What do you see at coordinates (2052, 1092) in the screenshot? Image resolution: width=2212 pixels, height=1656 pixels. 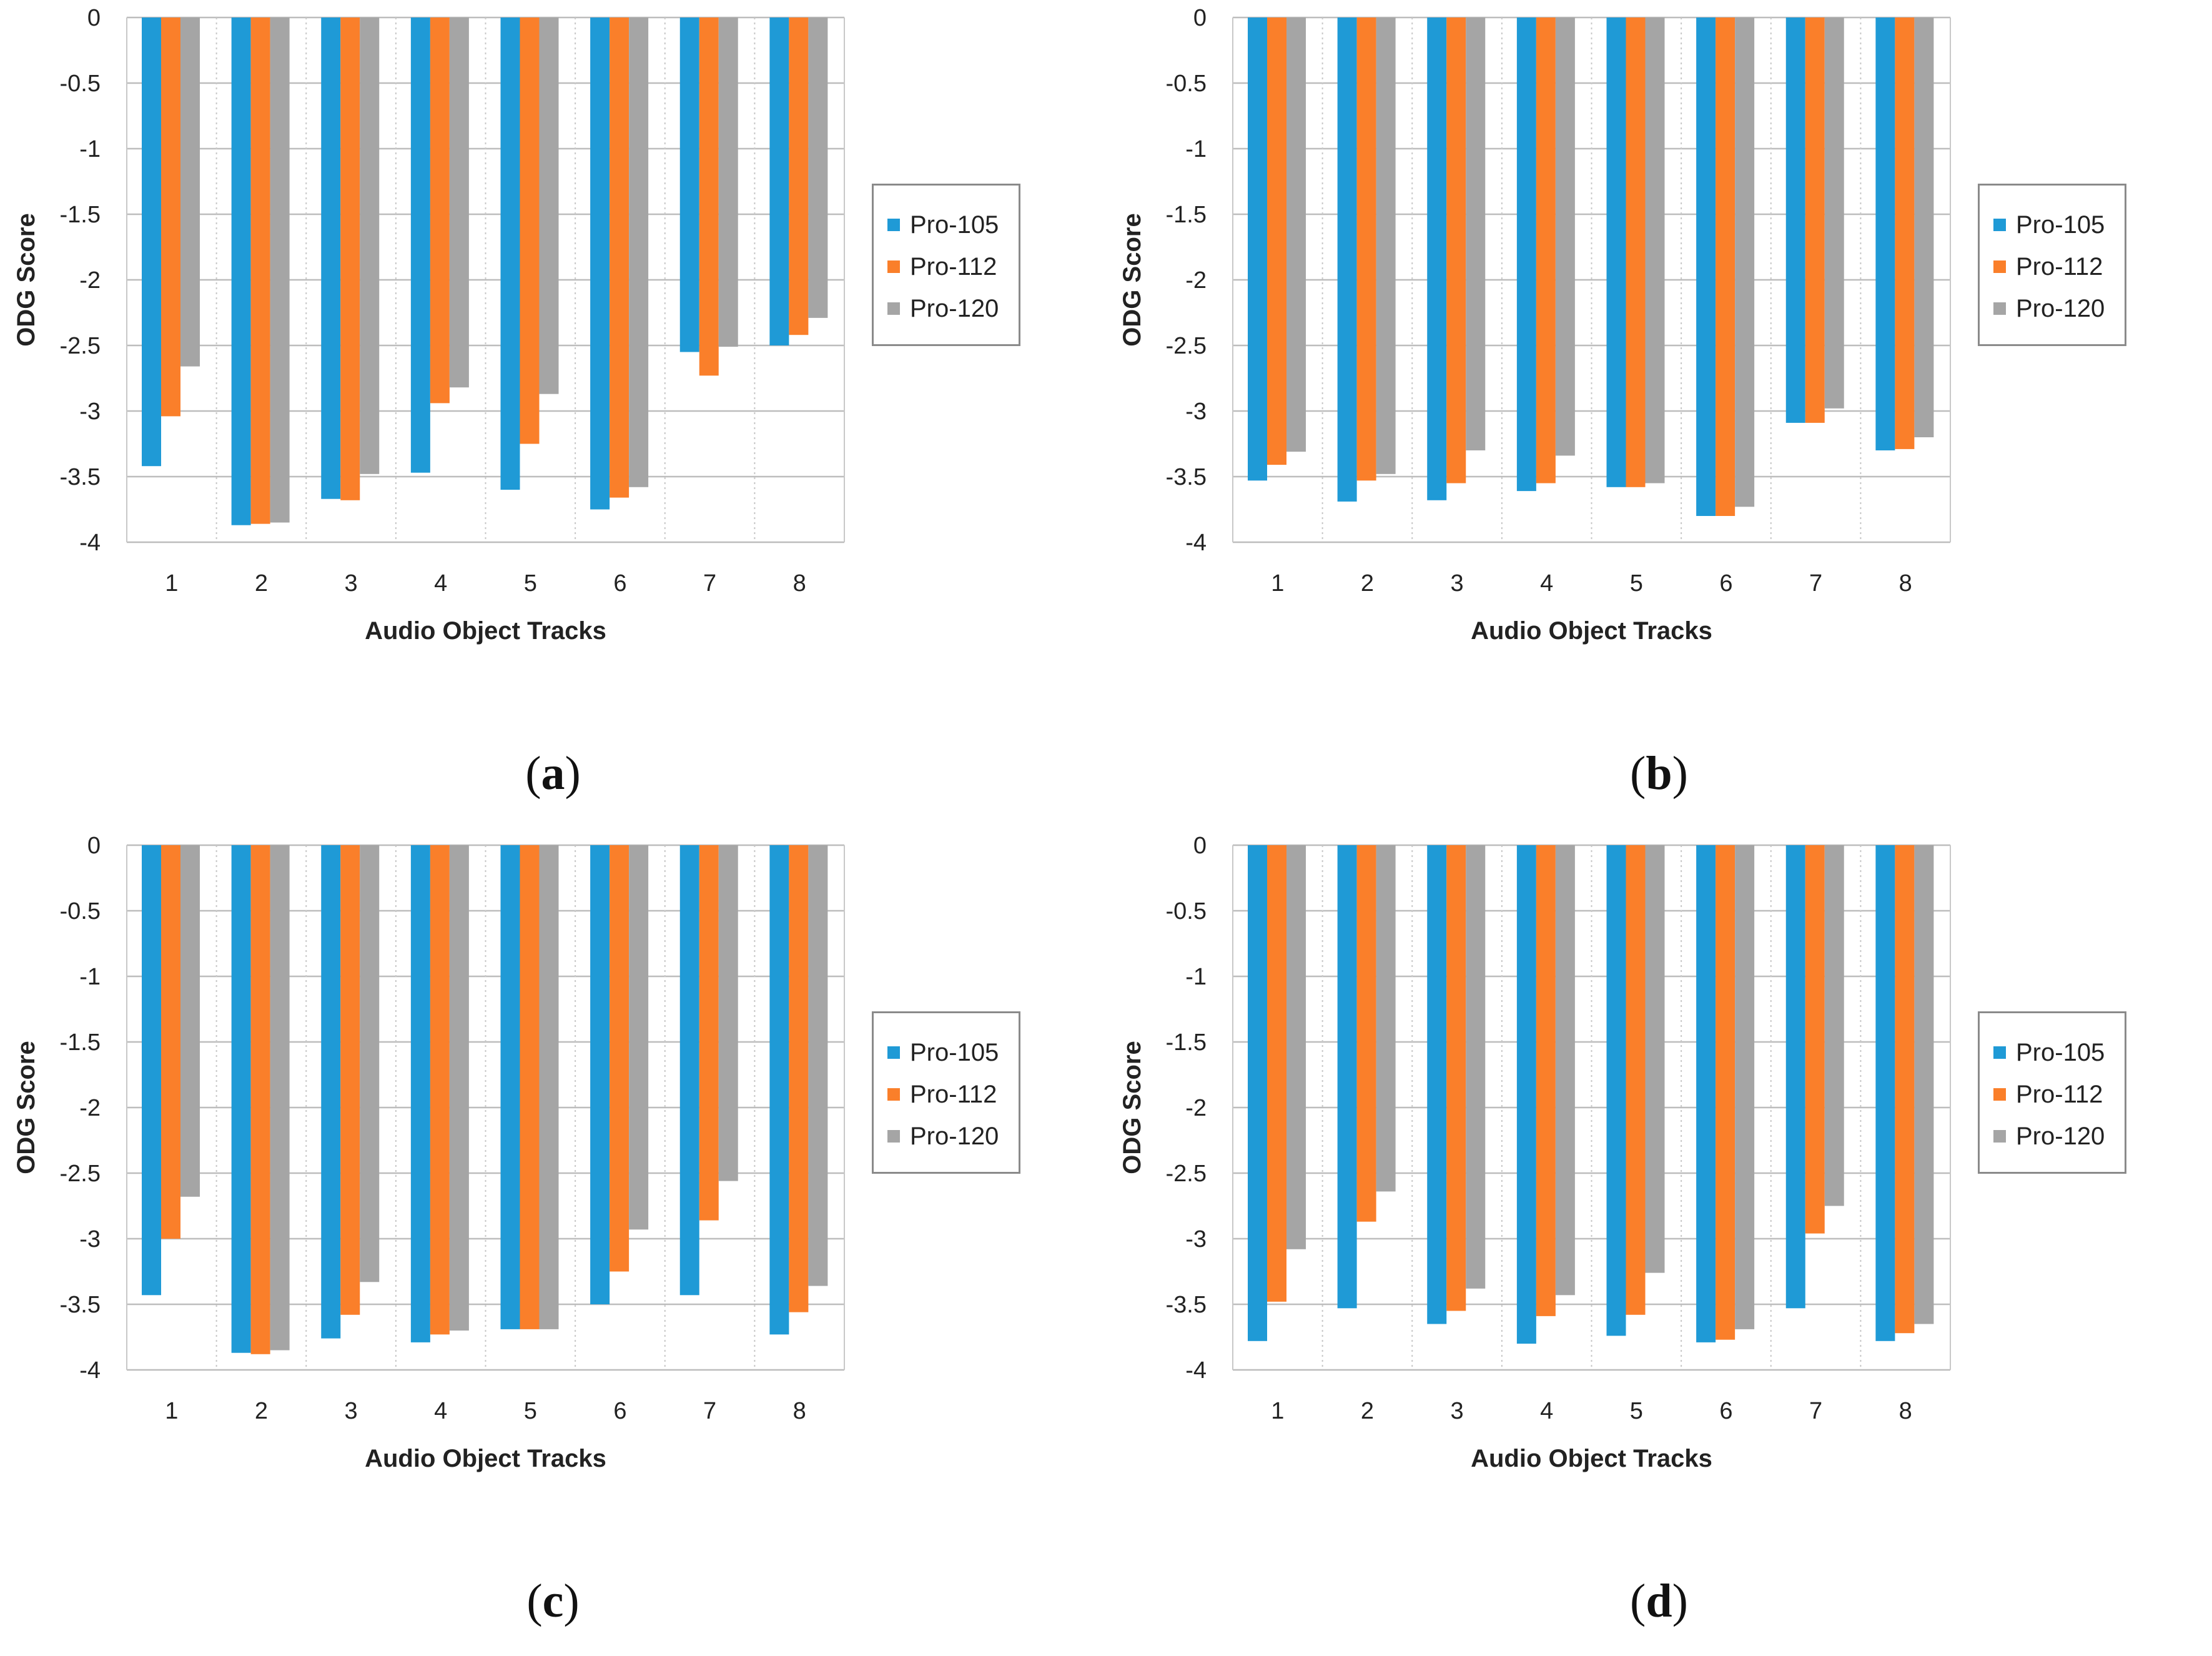 I see `legend-d: Pro-105 Pro-112 Pro-120` at bounding box center [2052, 1092].